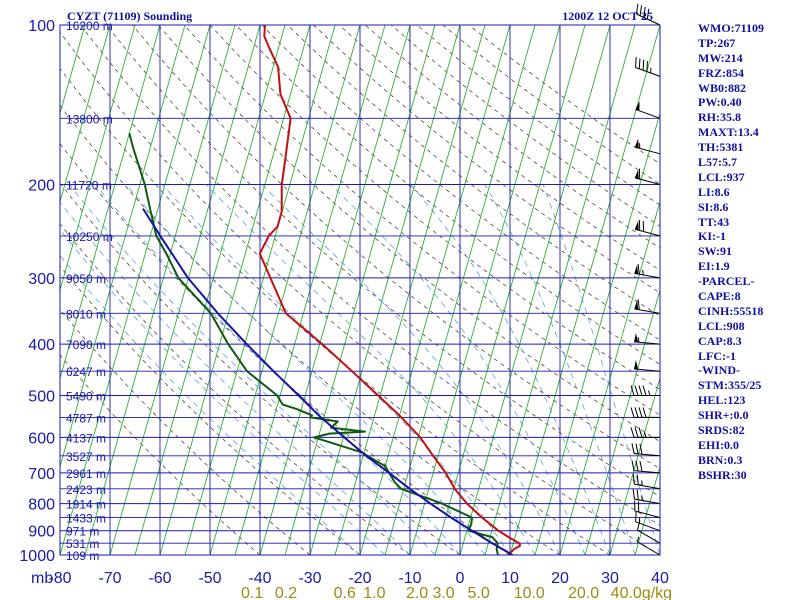  I want to click on mixing-ratio-label: 0.2, so click(286, 592).